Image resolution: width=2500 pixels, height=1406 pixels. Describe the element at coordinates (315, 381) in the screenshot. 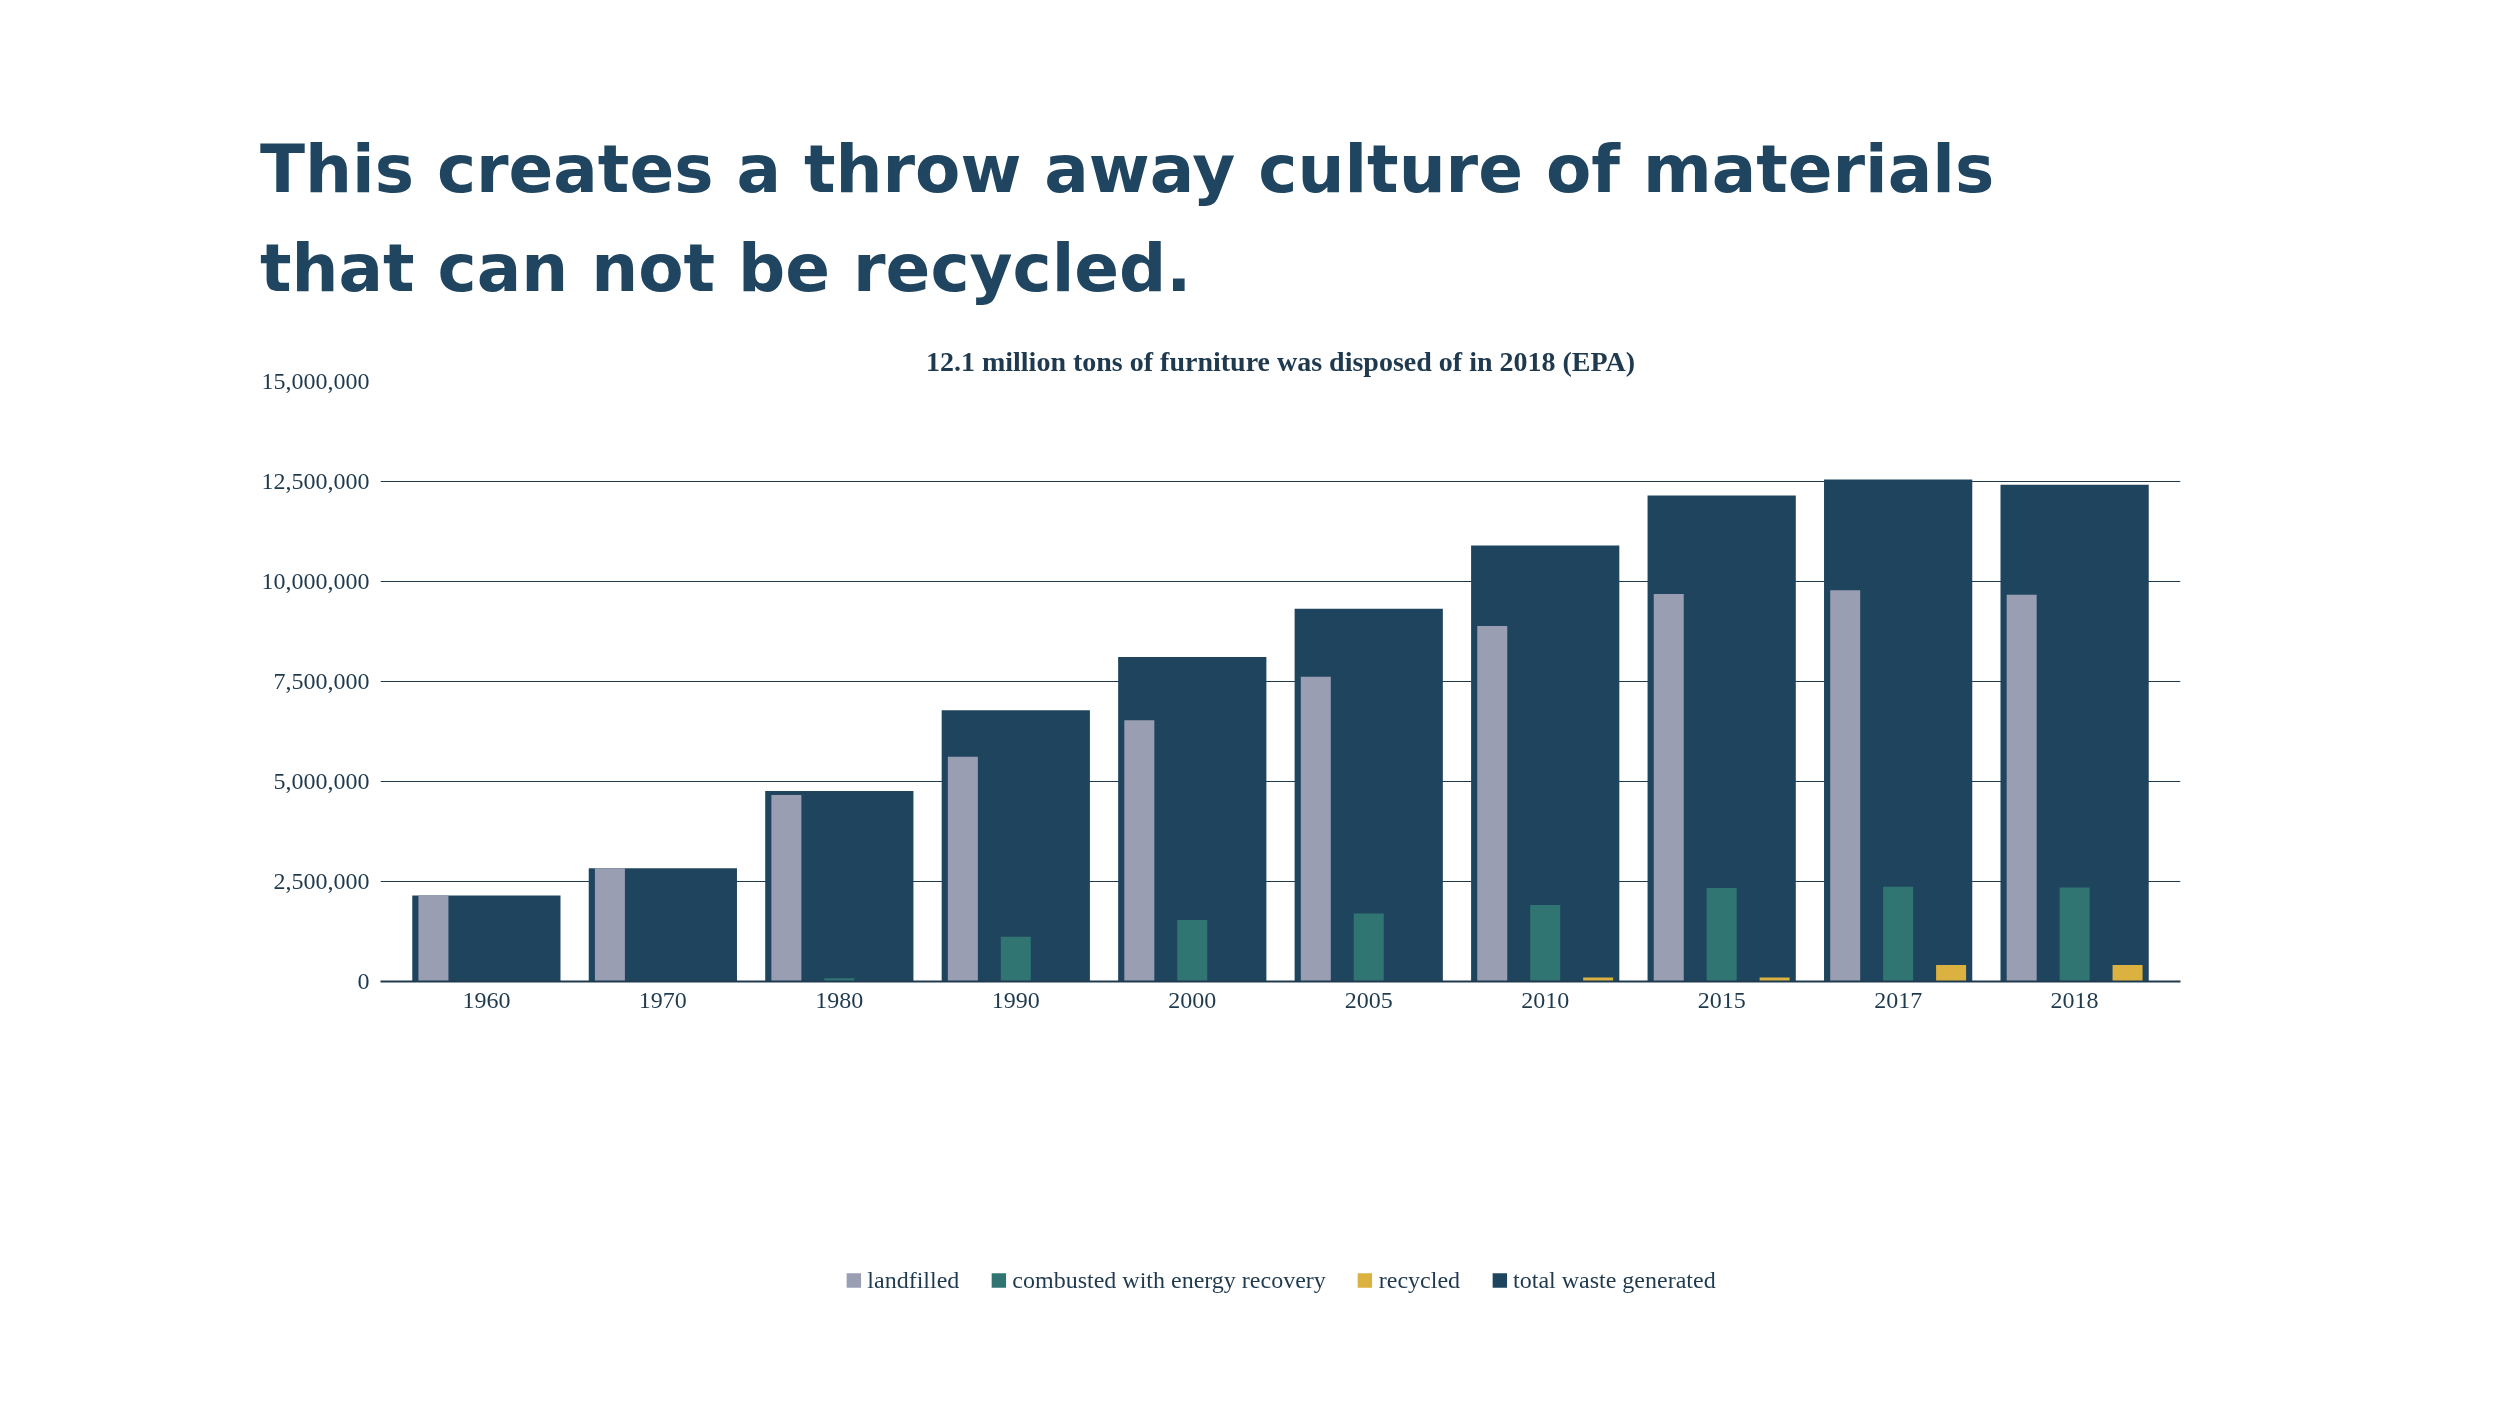

I see `y-tick-label: 15,000,000` at that location.